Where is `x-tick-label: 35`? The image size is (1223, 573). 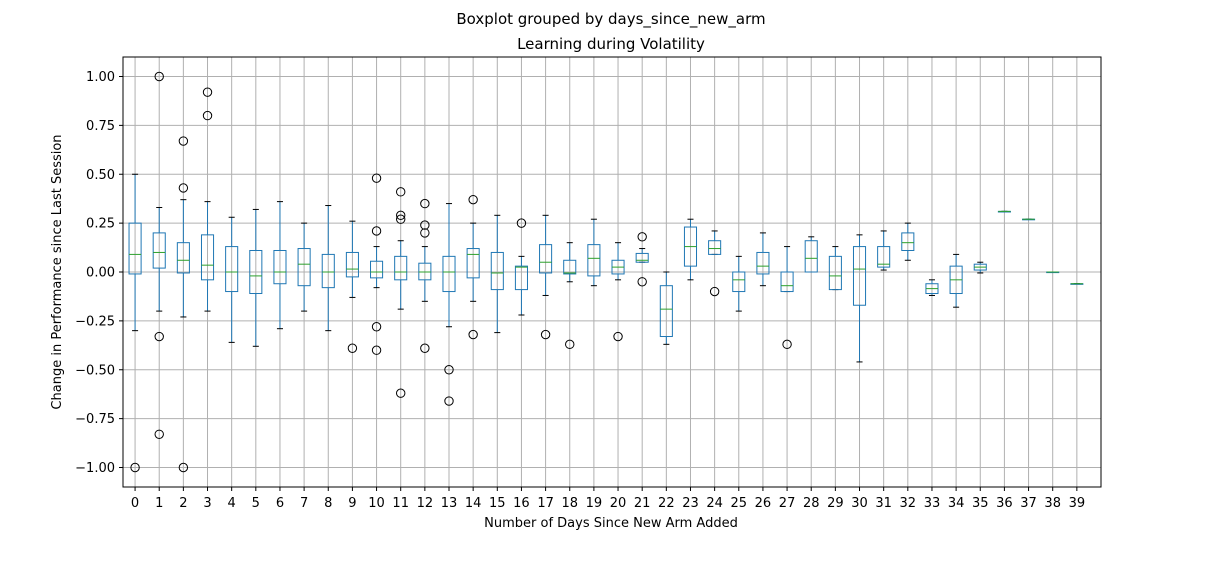 x-tick-label: 35 is located at coordinates (980, 503).